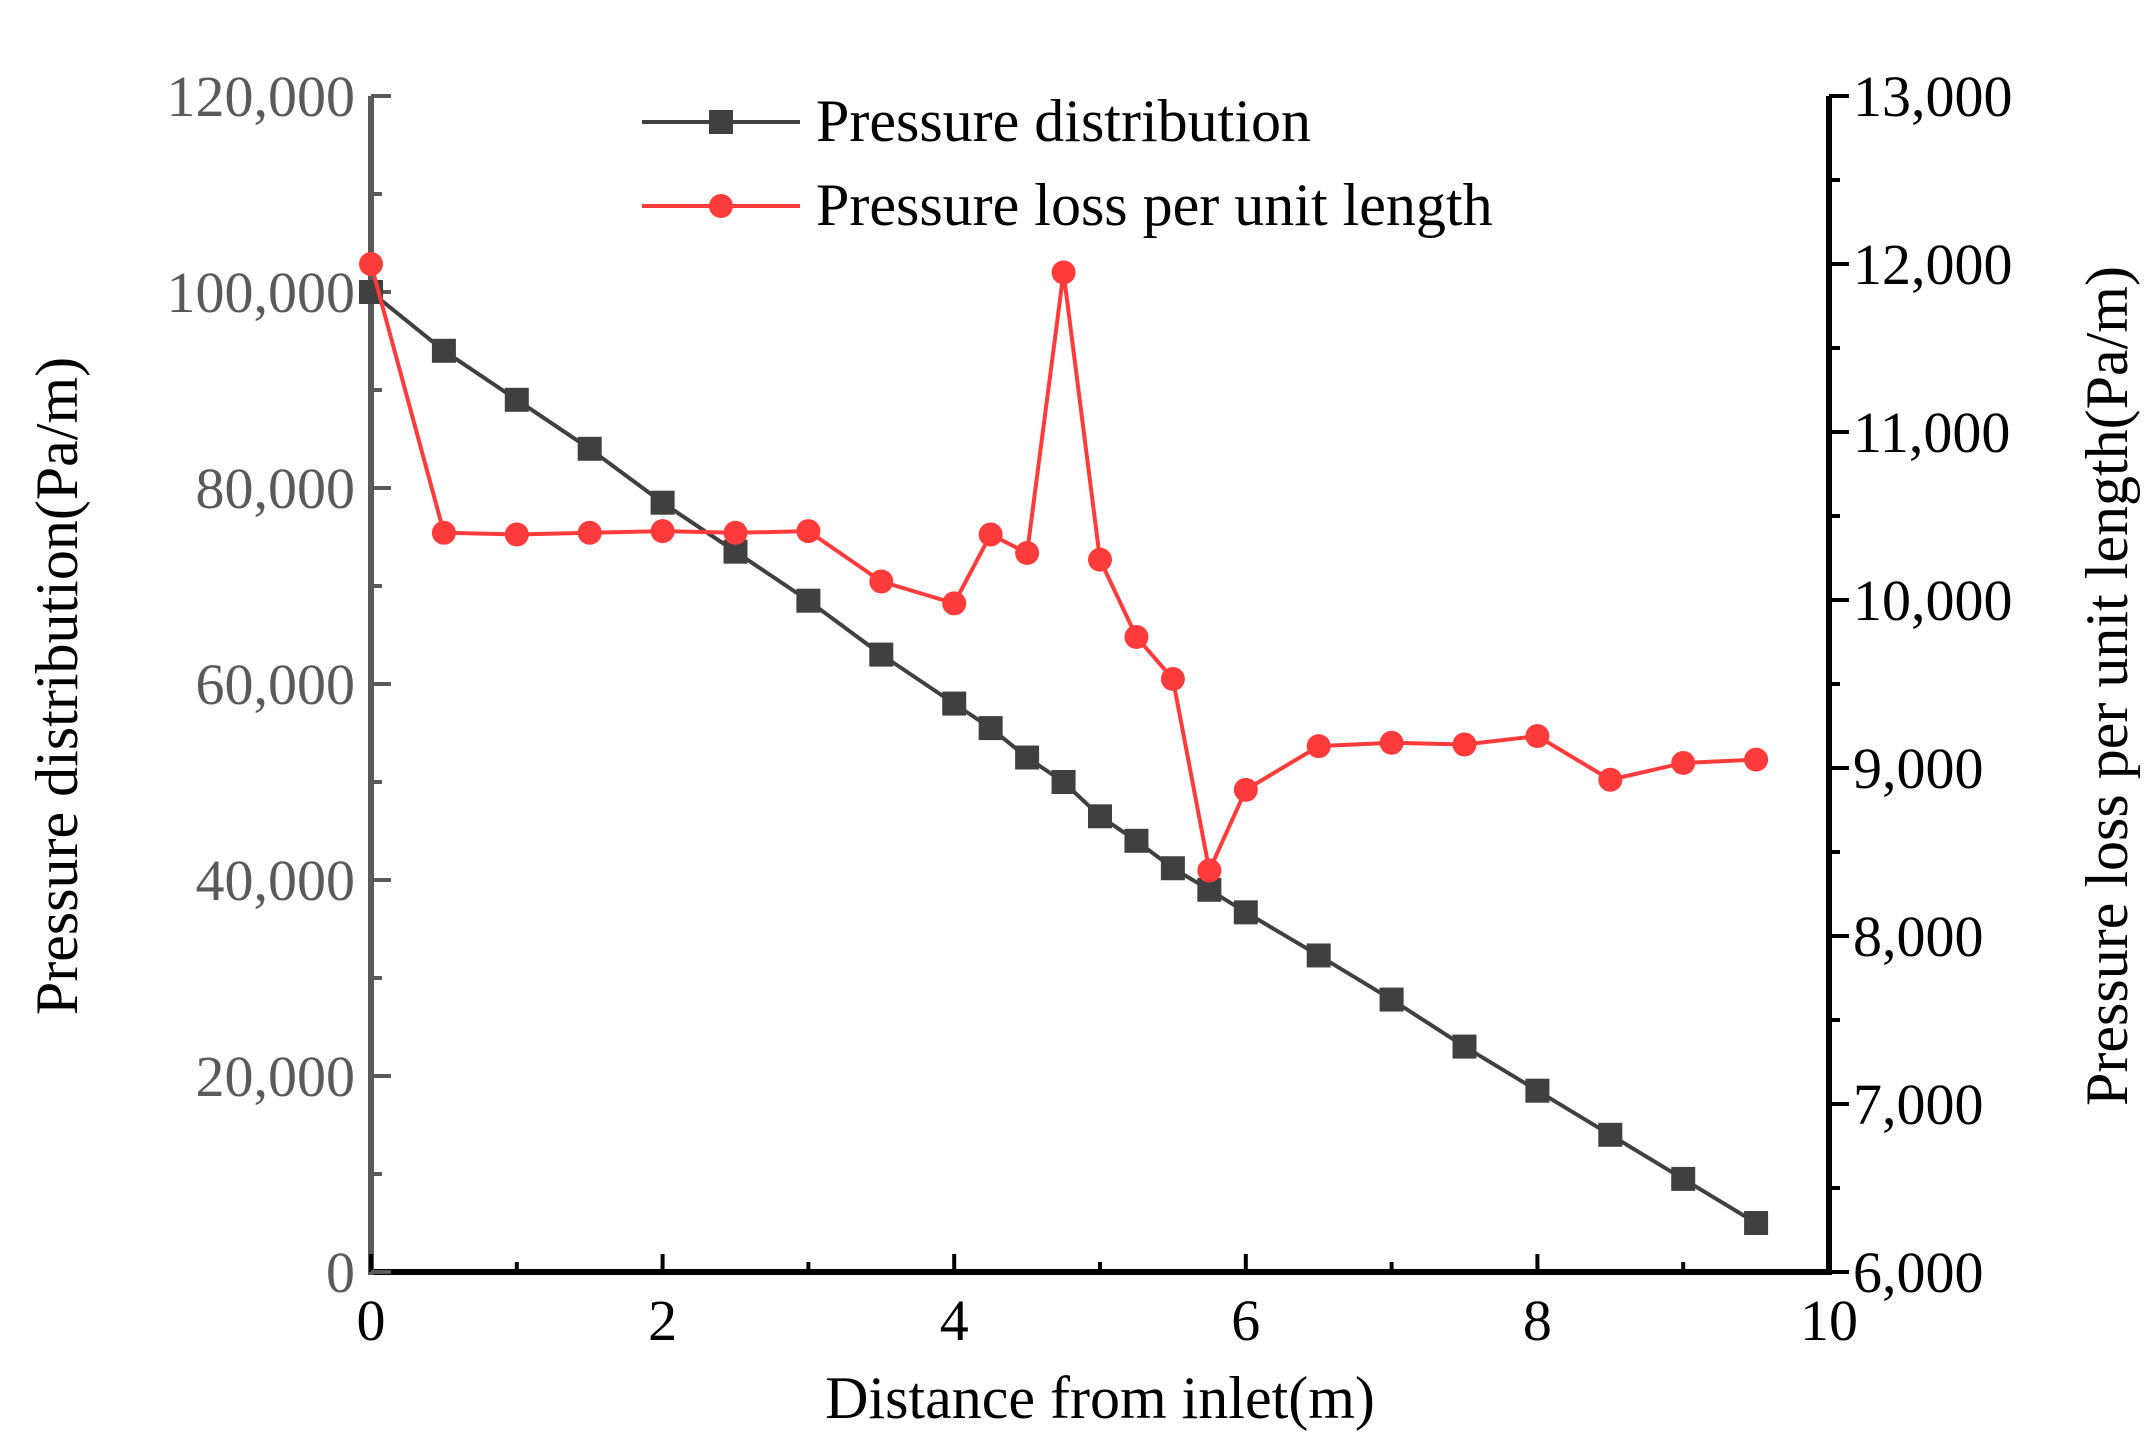  Describe the element at coordinates (1918, 936) in the screenshot. I see `right-y-tick-label: 8,000` at that location.